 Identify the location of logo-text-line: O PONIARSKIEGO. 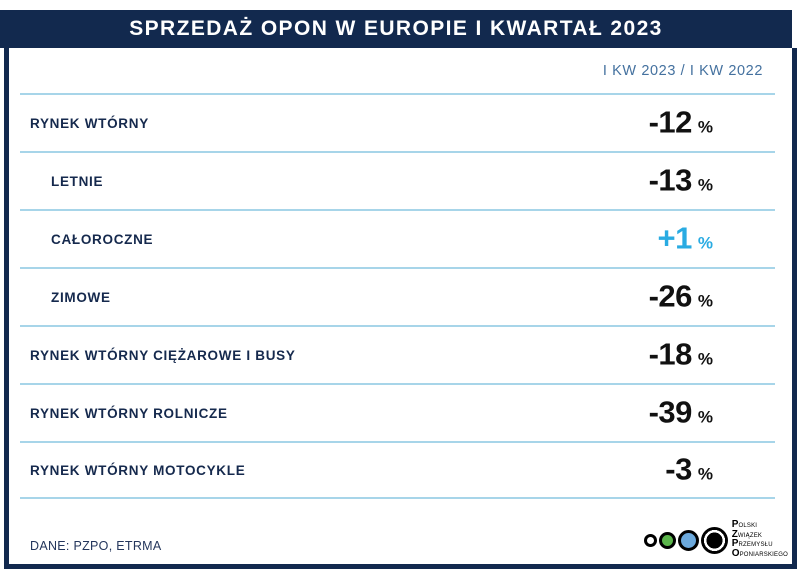
(759, 553).